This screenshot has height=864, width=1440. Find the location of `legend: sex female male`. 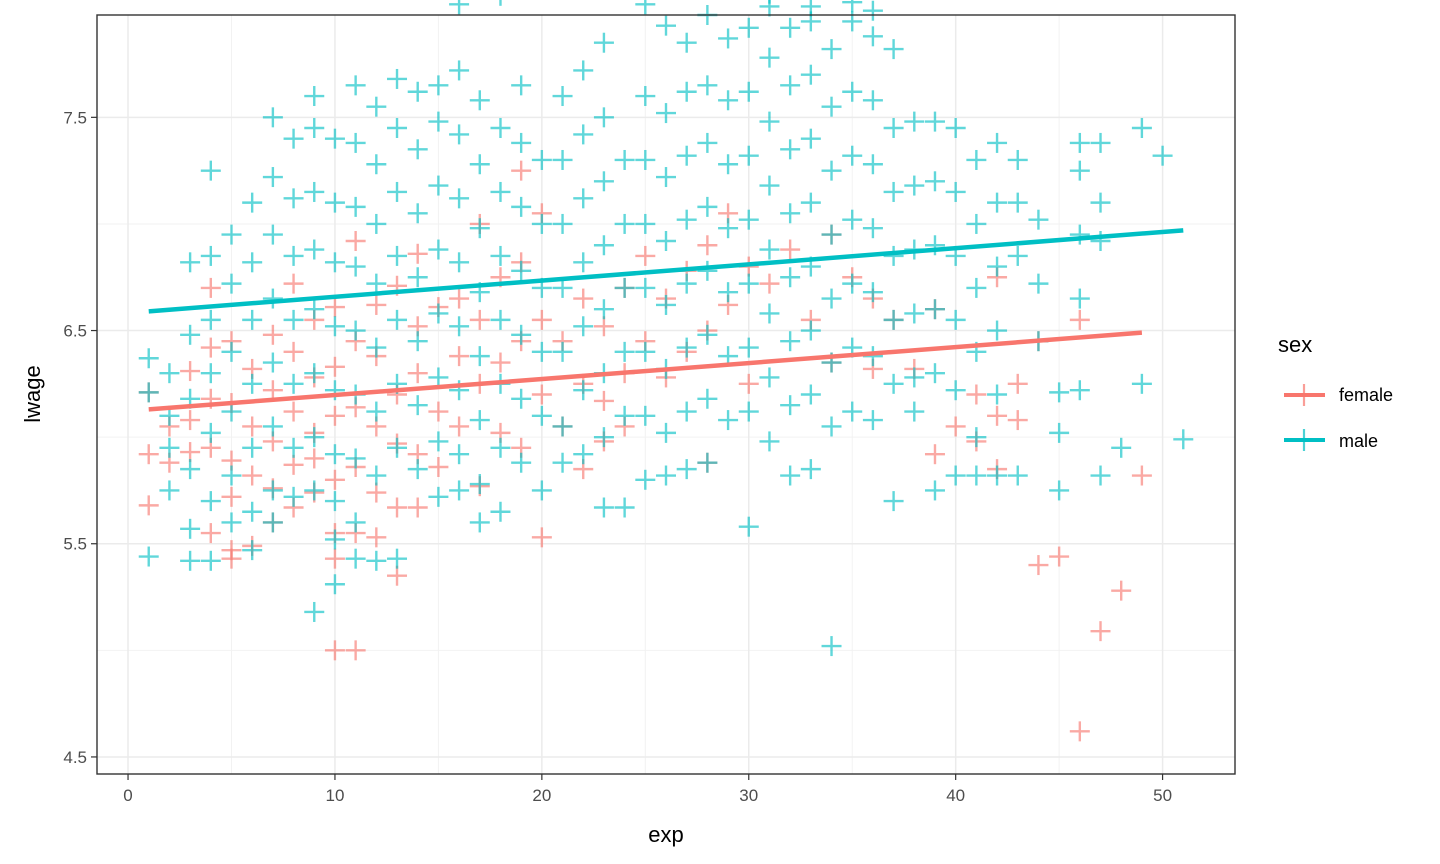

legend: sex female male is located at coordinates (1335, 391).